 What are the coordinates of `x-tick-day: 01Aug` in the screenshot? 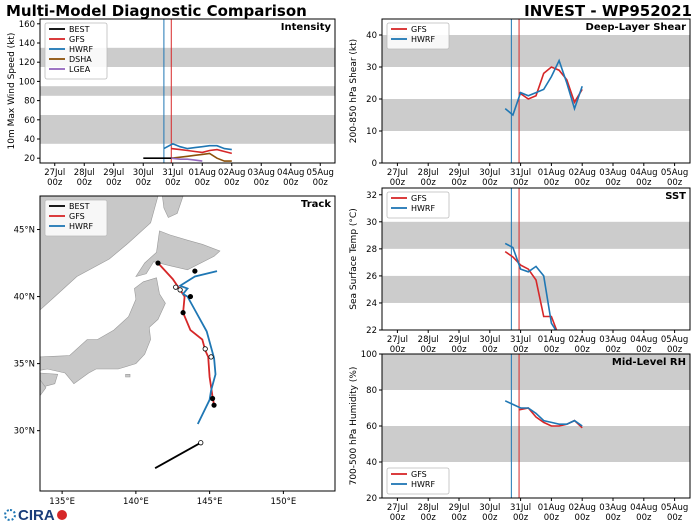 It's located at (202, 173).